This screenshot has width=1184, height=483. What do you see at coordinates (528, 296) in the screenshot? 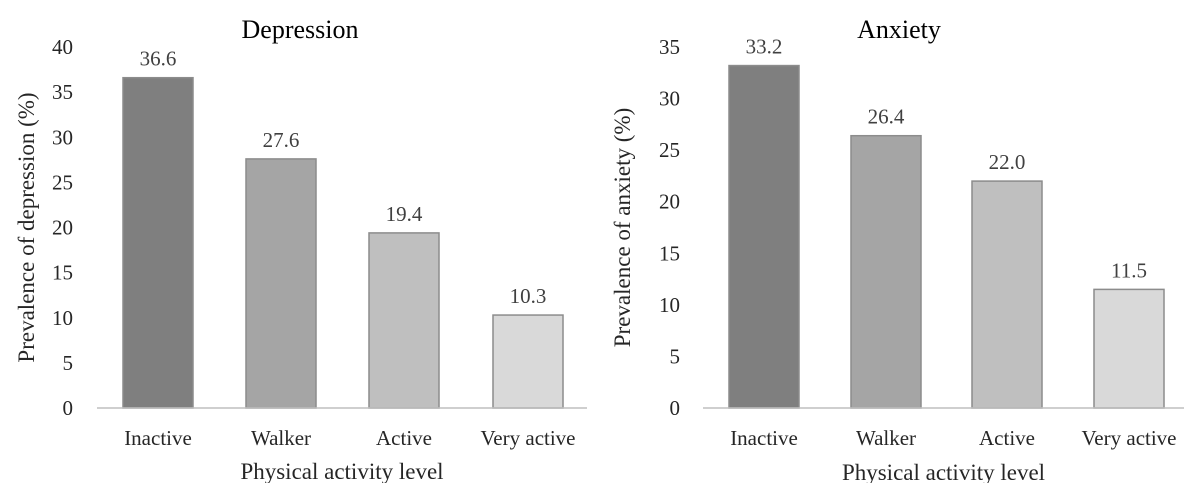
I see `depression-data-label: 10.3` at bounding box center [528, 296].